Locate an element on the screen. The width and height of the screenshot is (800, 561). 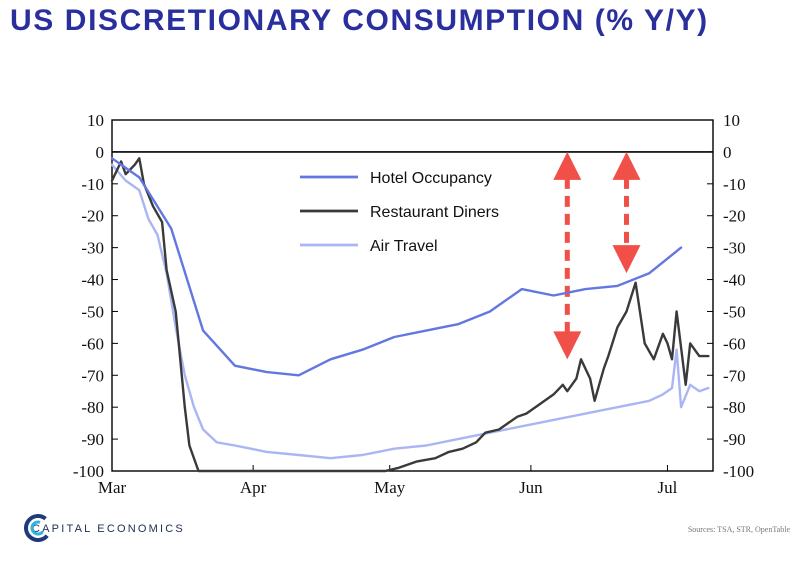
y-tick-label-right: -10 is located at coordinates (734, 184).